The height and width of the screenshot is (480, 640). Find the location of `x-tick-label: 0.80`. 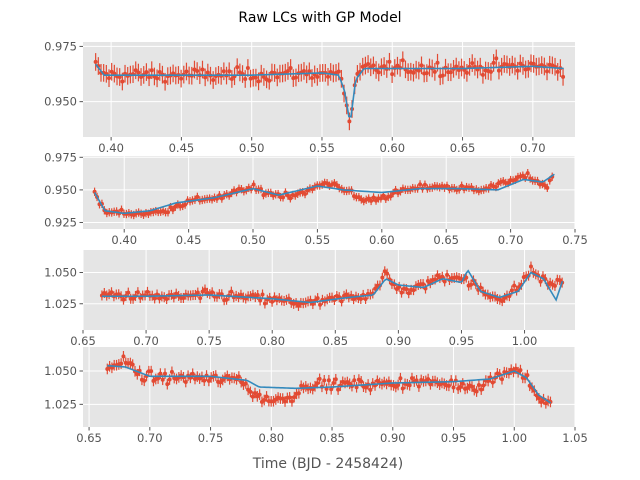

x-tick-label: 0.80 is located at coordinates (271, 438).